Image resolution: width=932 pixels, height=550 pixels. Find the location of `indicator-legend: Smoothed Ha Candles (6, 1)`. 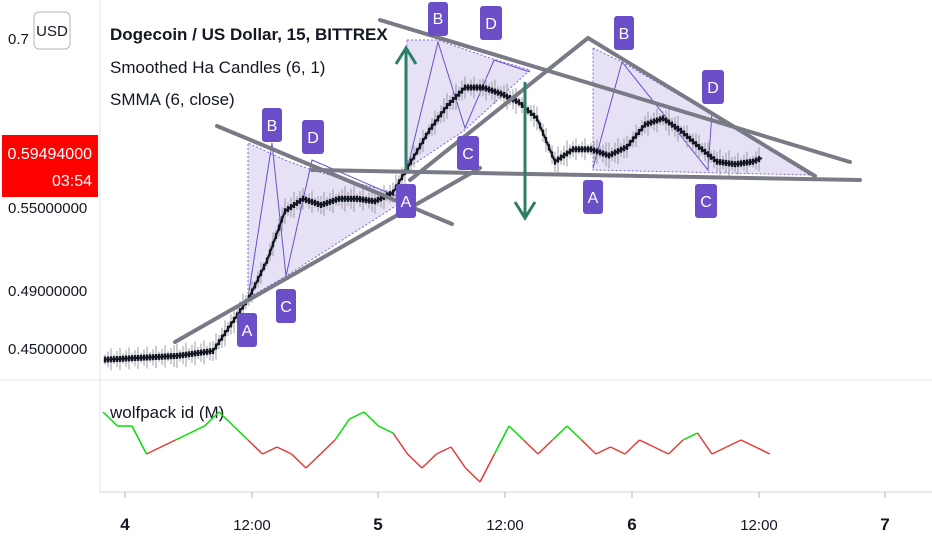

indicator-legend: Smoothed Ha Candles (6, 1) is located at coordinates (217, 67).